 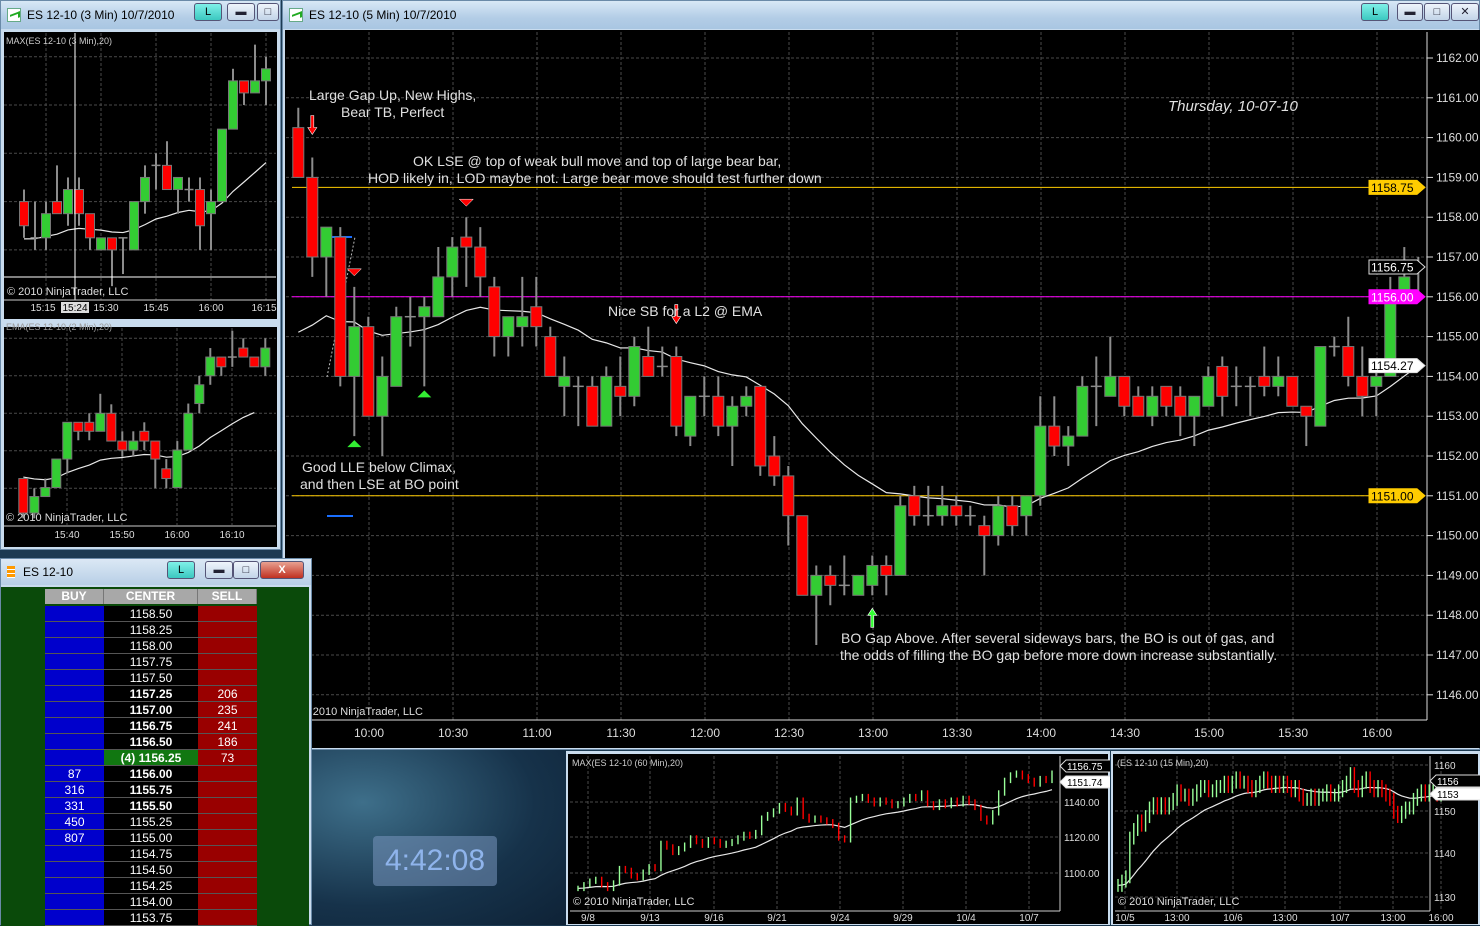 What do you see at coordinates (74, 596) in the screenshot?
I see `header-buy: BUY` at bounding box center [74, 596].